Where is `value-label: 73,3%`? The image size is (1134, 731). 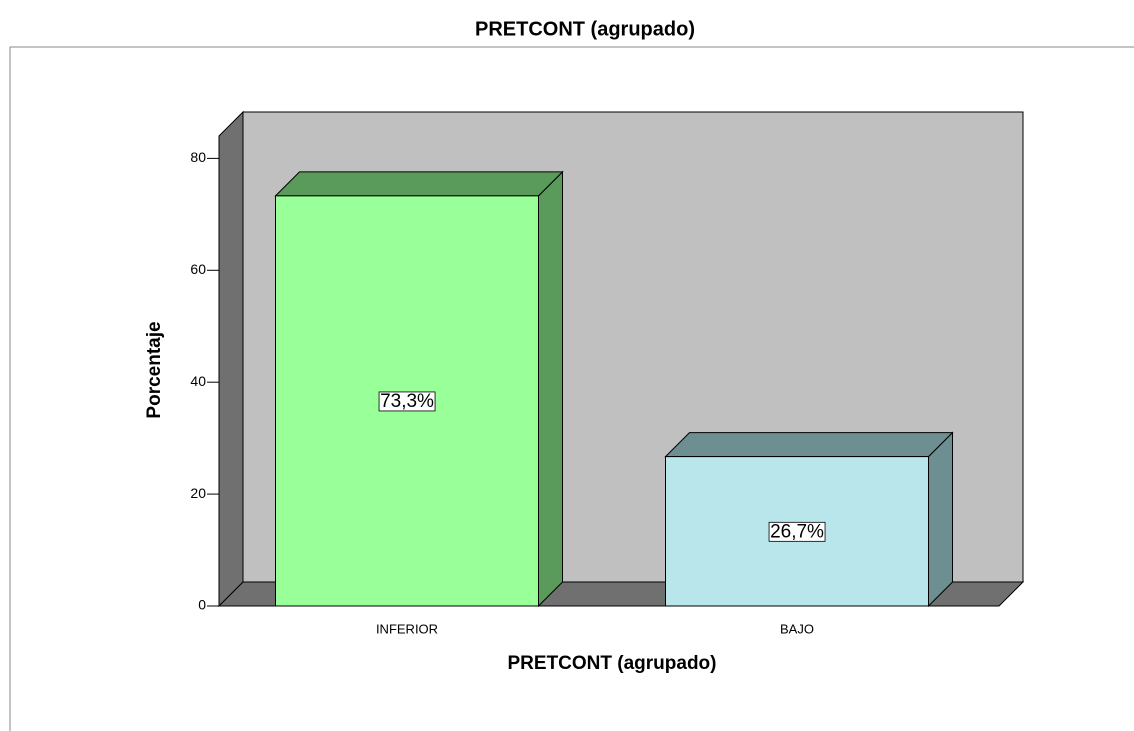
value-label: 73,3% is located at coordinates (407, 401).